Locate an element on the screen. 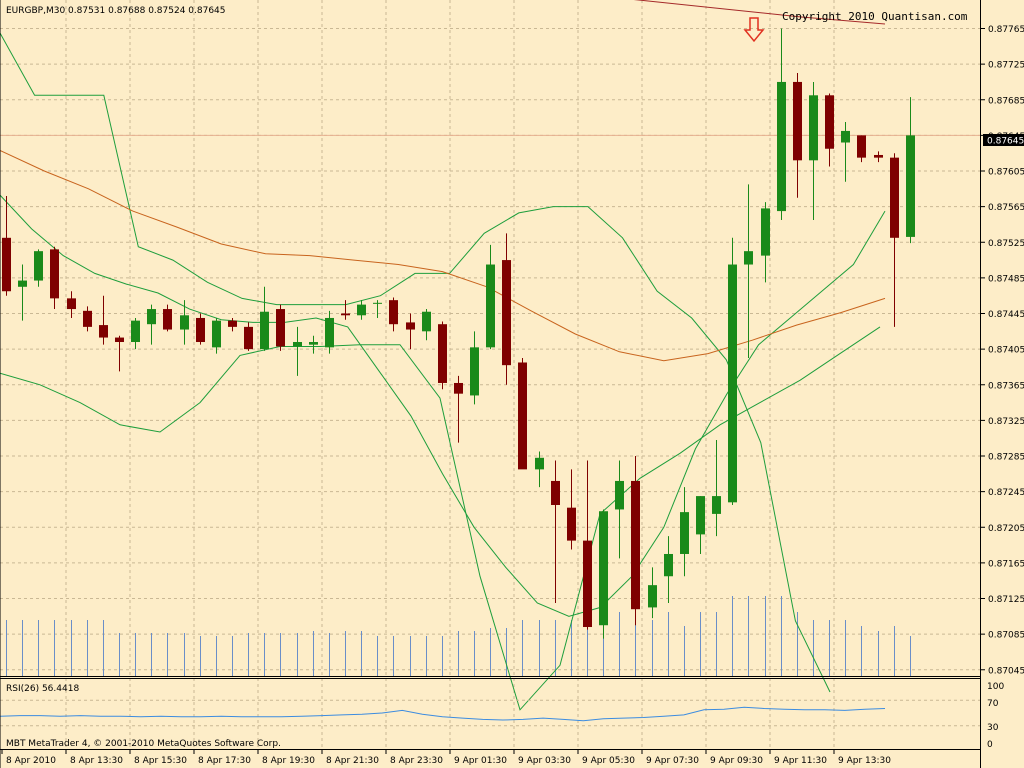 This screenshot has height=768, width=1024. price-tick-label: 0.87565 is located at coordinates (1006, 208).